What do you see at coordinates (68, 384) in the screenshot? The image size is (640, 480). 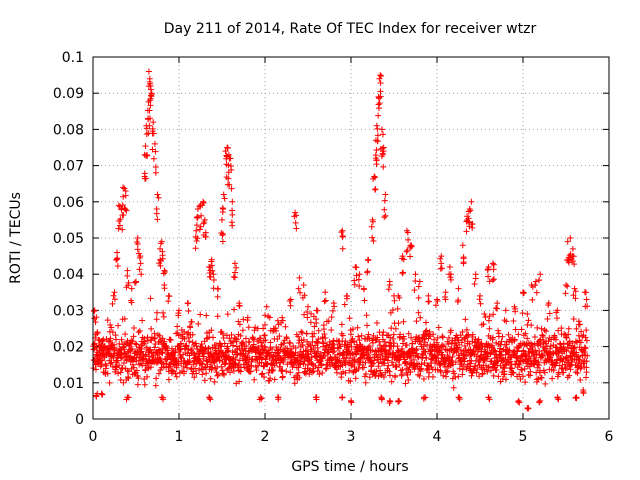 I see `y-tick-label: 0.01` at bounding box center [68, 384].